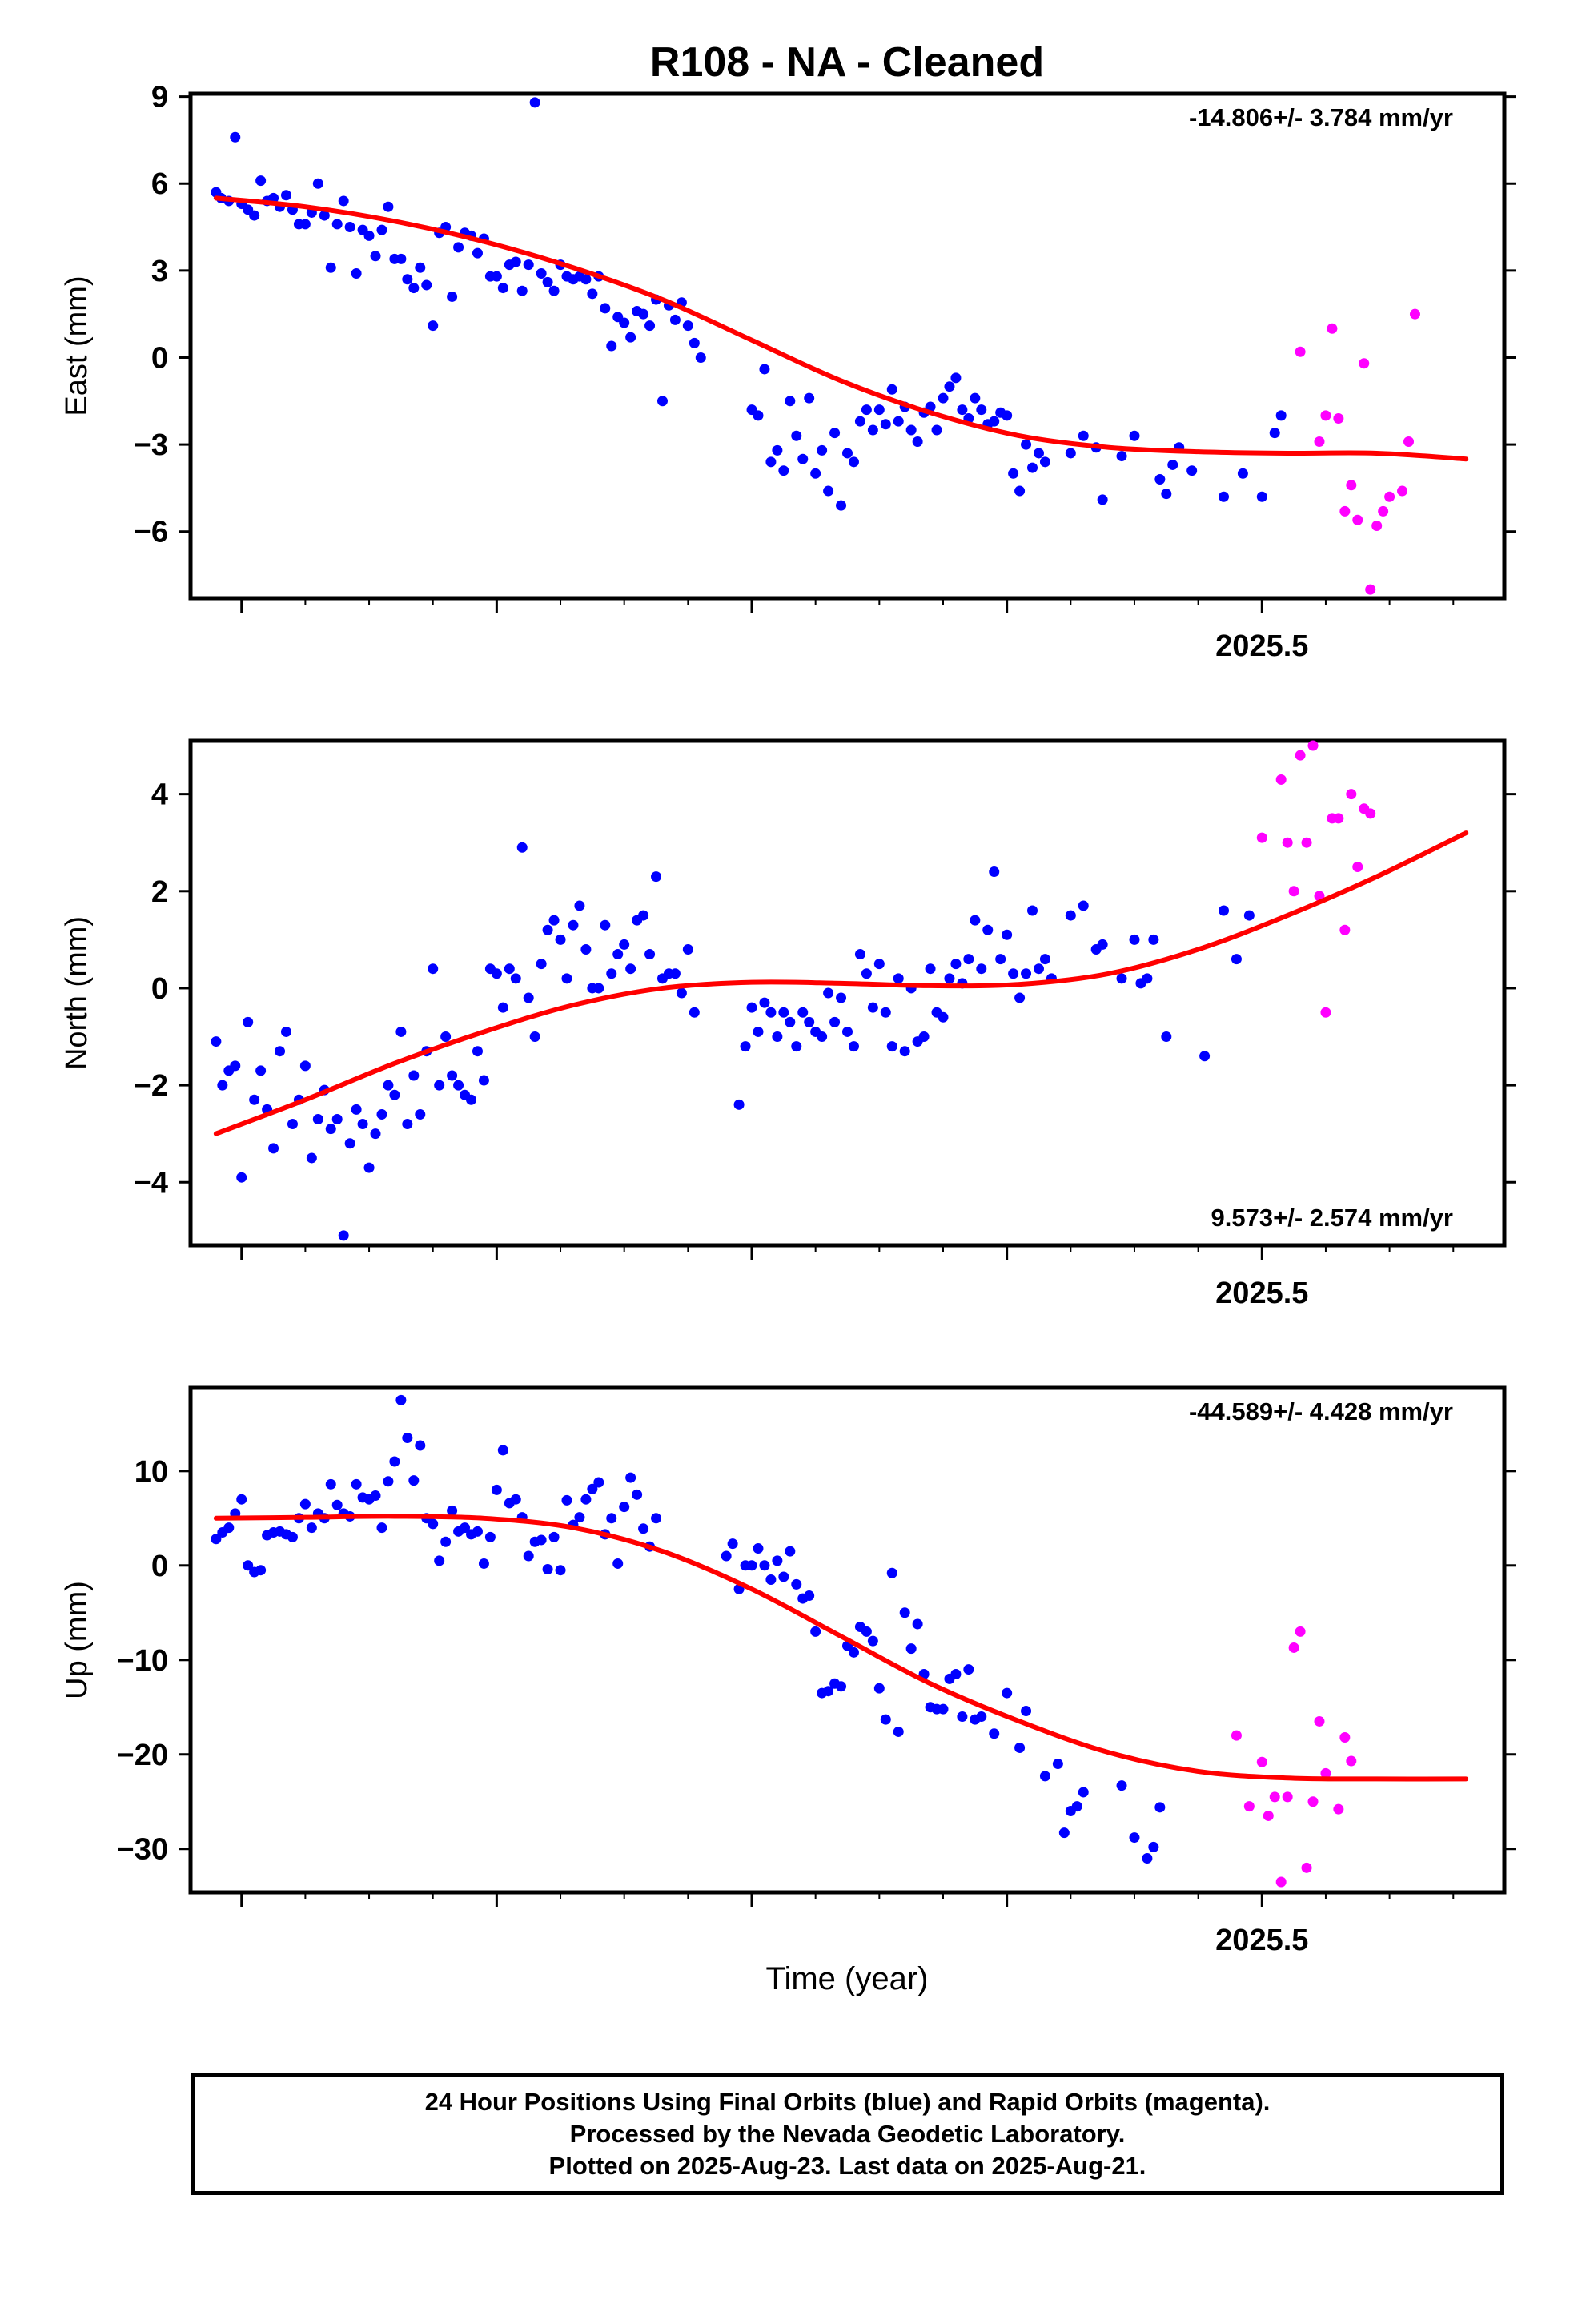 The width and height of the screenshot is (1582, 2324). What do you see at coordinates (77, 993) in the screenshot?
I see `north-y-axis-label: North (mm)` at bounding box center [77, 993].